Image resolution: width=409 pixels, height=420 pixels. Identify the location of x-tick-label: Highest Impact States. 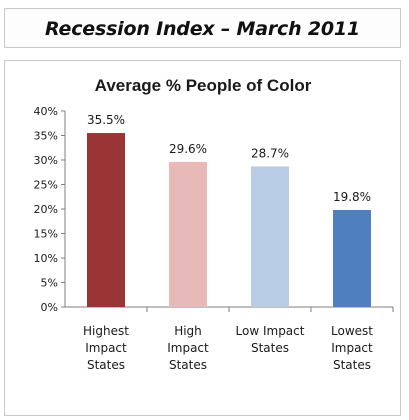
(106, 348).